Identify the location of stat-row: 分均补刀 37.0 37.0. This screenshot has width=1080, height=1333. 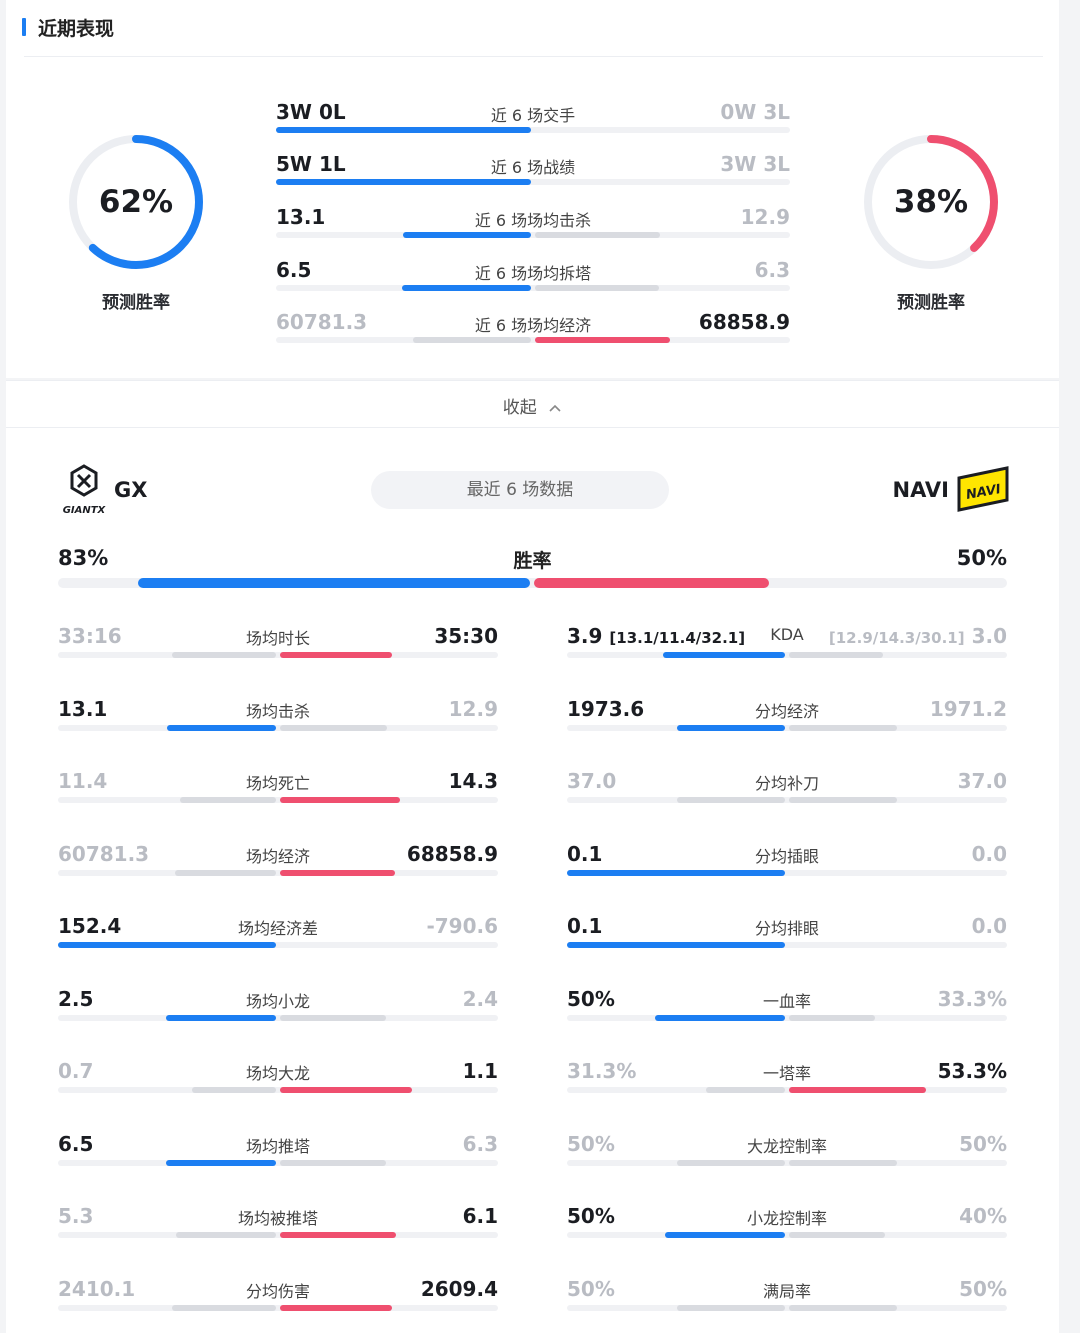
(787, 789).